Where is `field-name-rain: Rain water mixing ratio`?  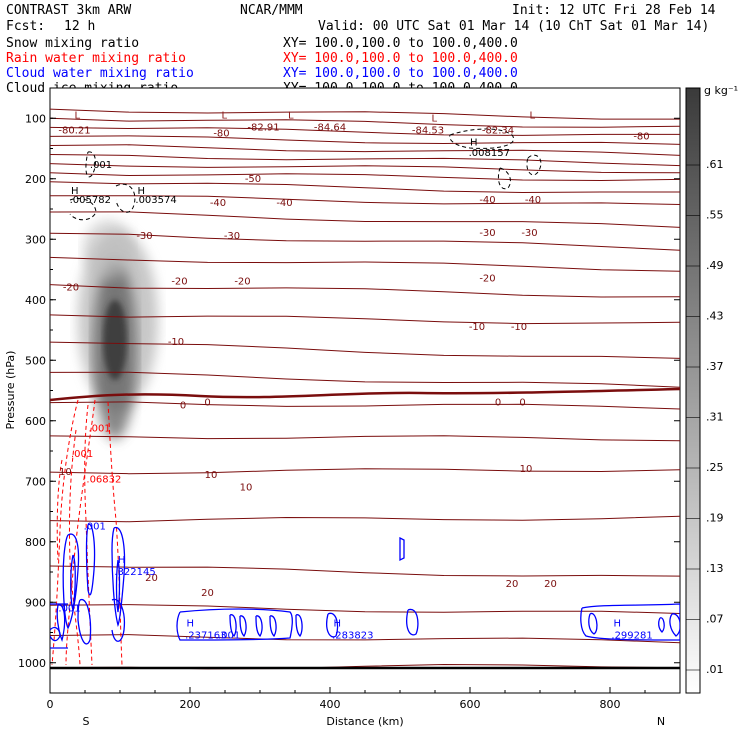 field-name-rain: Rain water mixing ratio is located at coordinates (96, 58).